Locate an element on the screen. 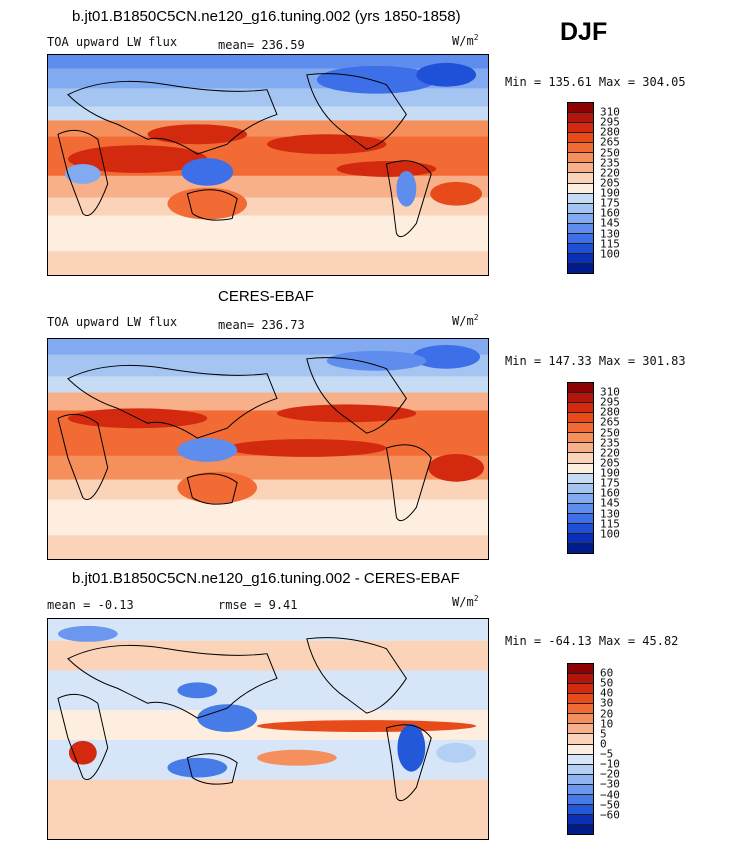  panel3-mean-label: mean = is located at coordinates (69, 605).